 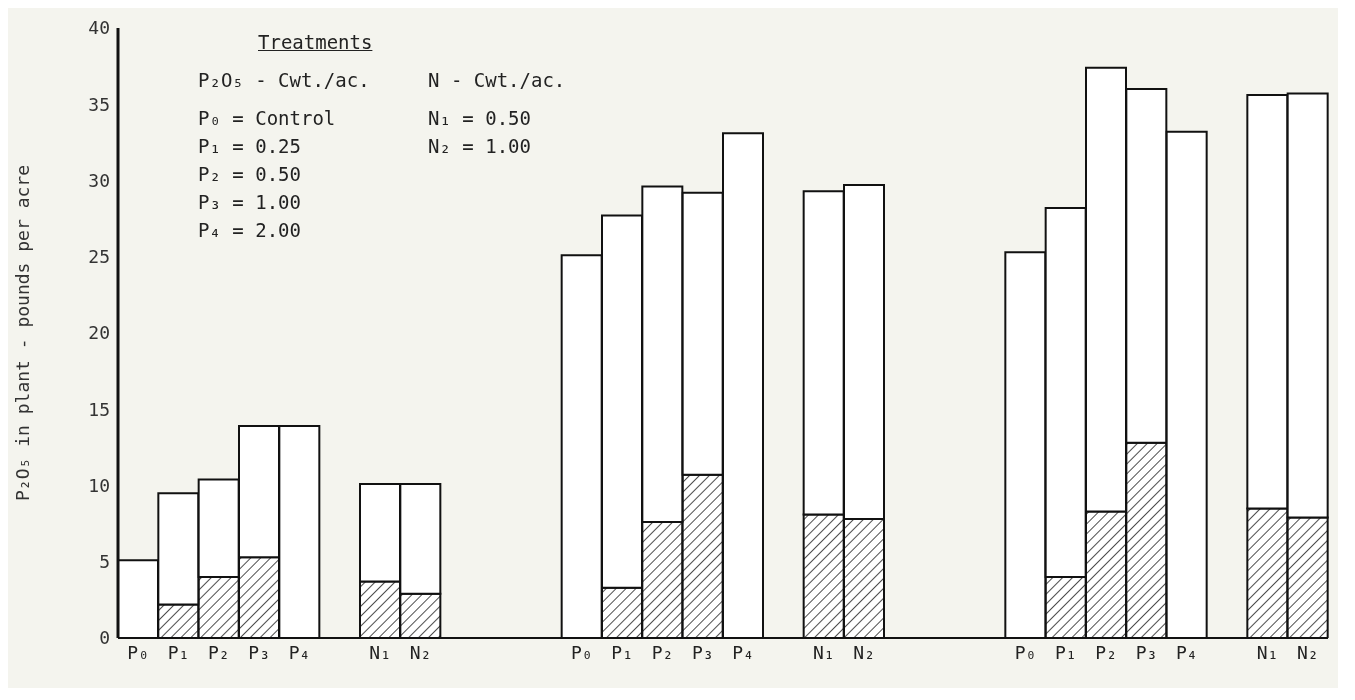 I want to click on annotation: P₁ = 0.25, so click(x=250, y=146).